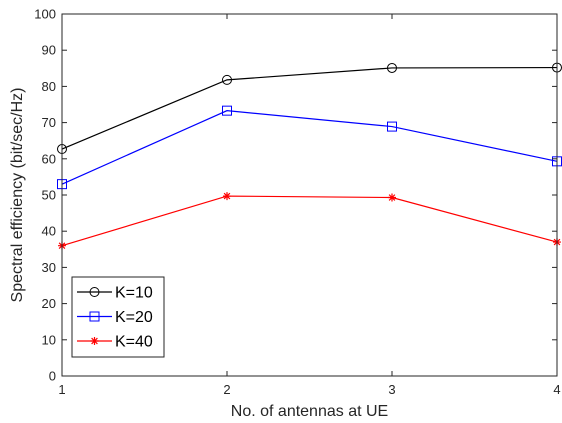 The height and width of the screenshot is (423, 562). I want to click on x-tick-label: 2, so click(226, 389).